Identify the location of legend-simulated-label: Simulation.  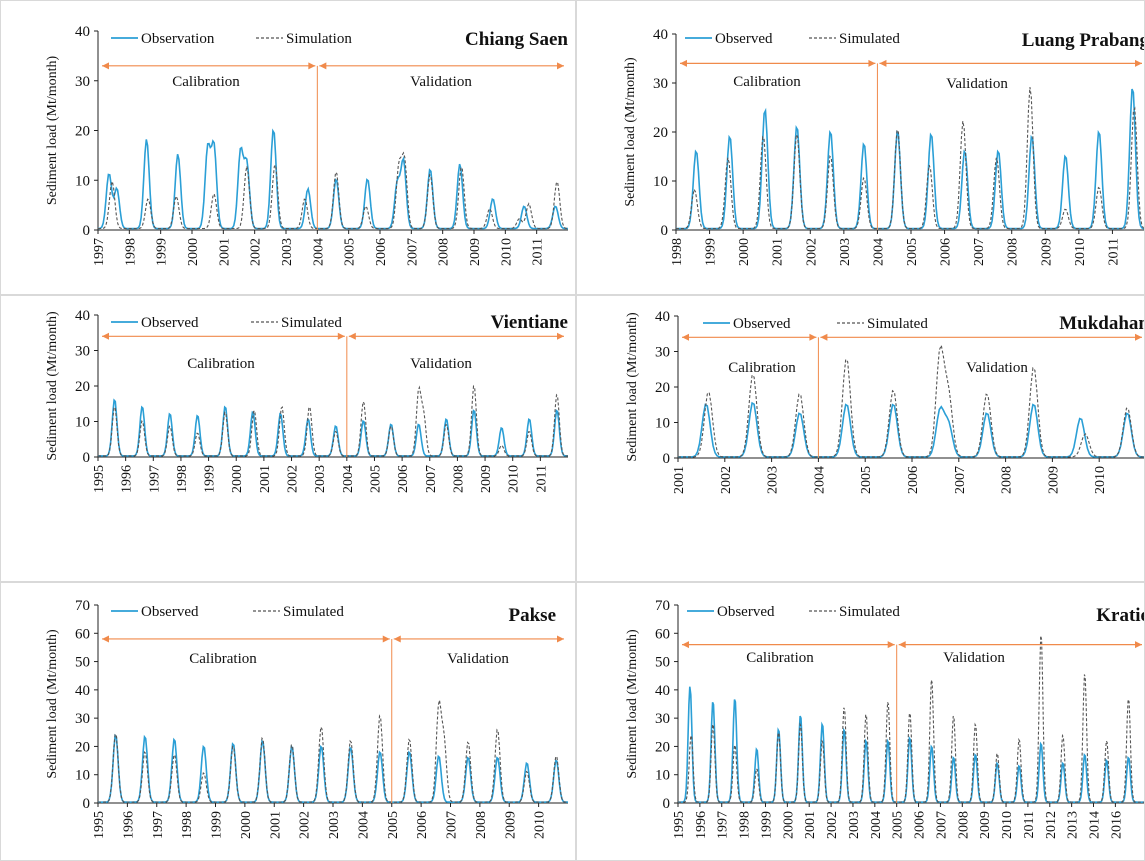
(319, 39).